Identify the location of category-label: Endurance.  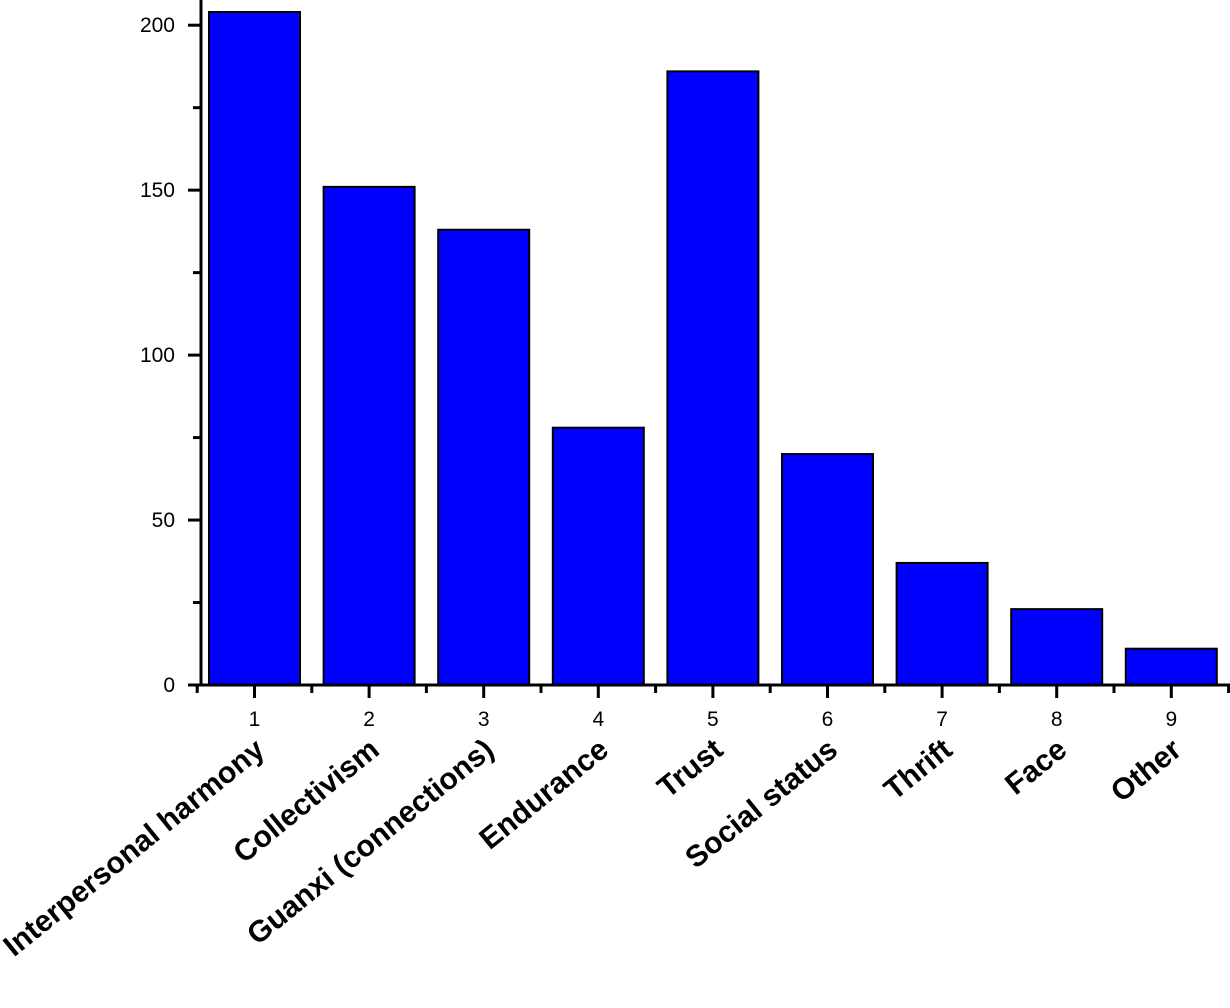
(543, 794).